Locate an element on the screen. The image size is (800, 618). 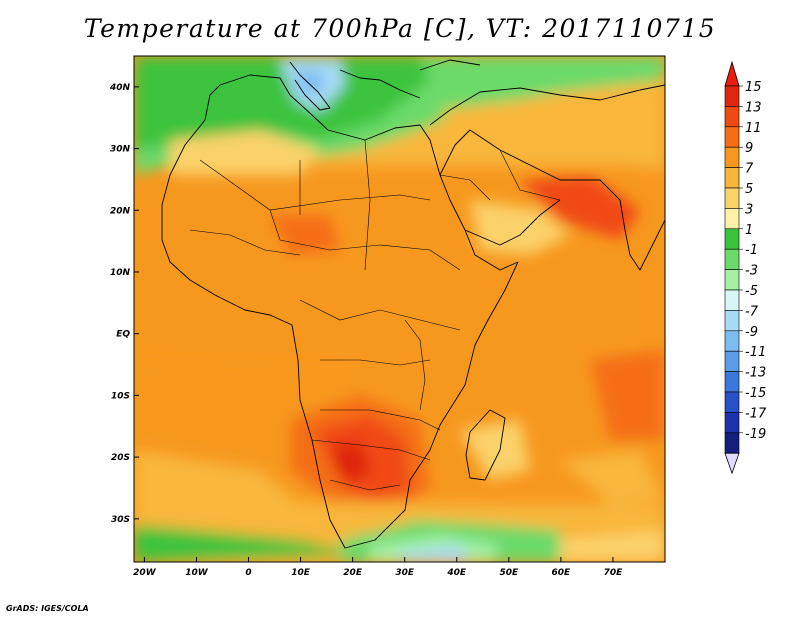
longitude-axis: 20W 10W 0 10E 20E 30E 40E 50E 60E 70E is located at coordinates (378, 567).